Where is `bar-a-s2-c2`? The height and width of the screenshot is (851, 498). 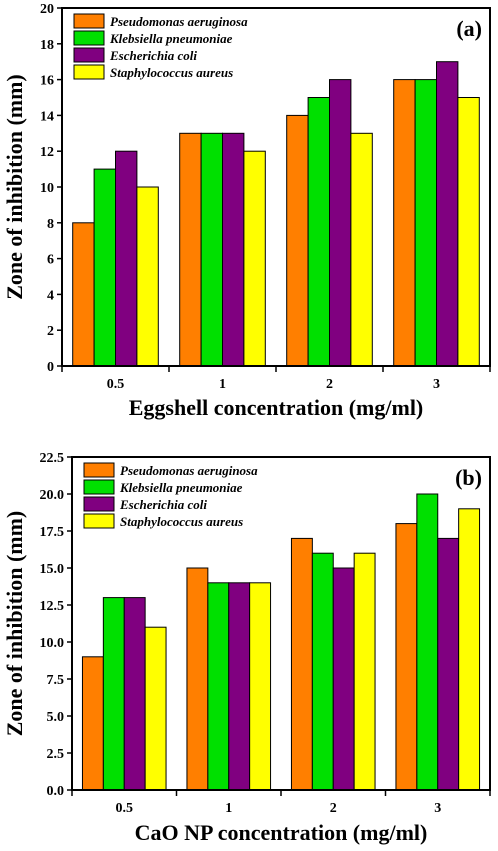
bar-a-s2-c2 is located at coordinates (340, 223).